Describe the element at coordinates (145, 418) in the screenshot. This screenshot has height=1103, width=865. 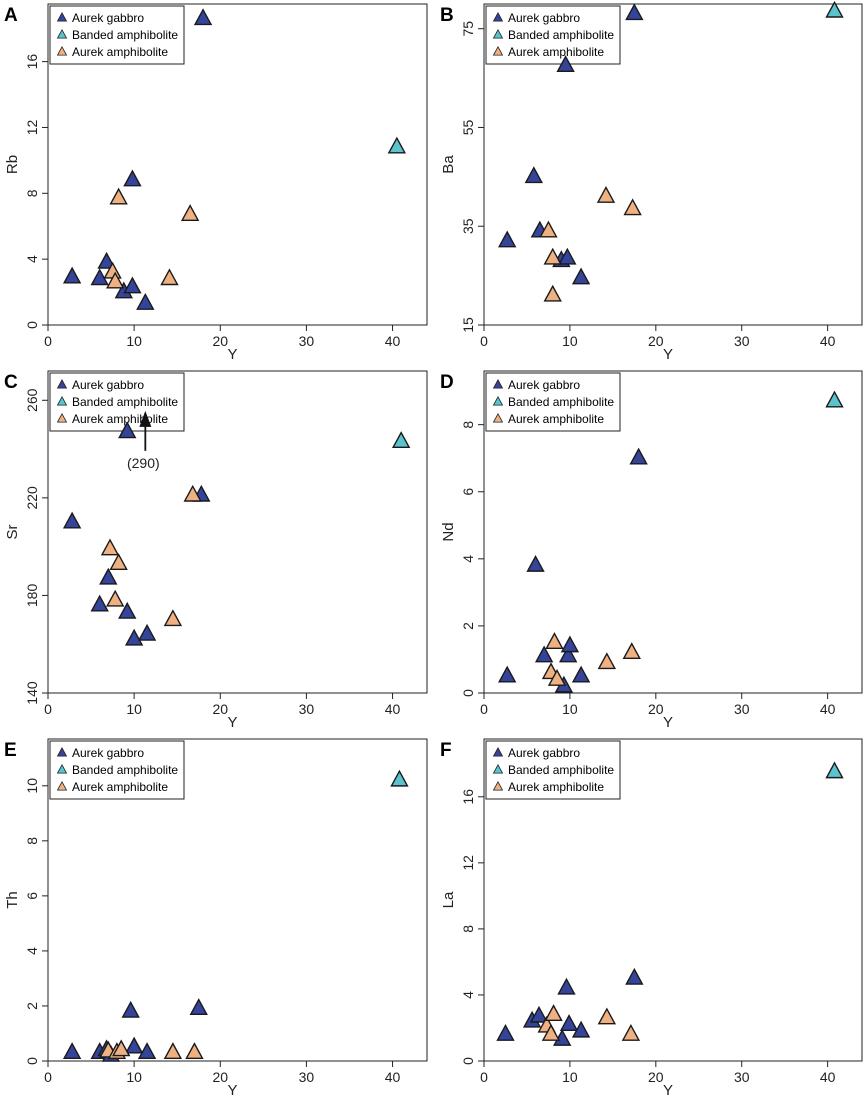
I see `annotation-arrow-head` at that location.